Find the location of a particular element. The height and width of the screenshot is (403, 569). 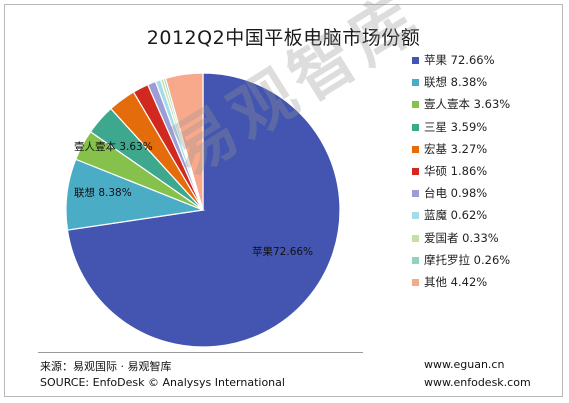

footer-separator is located at coordinates (200, 352).